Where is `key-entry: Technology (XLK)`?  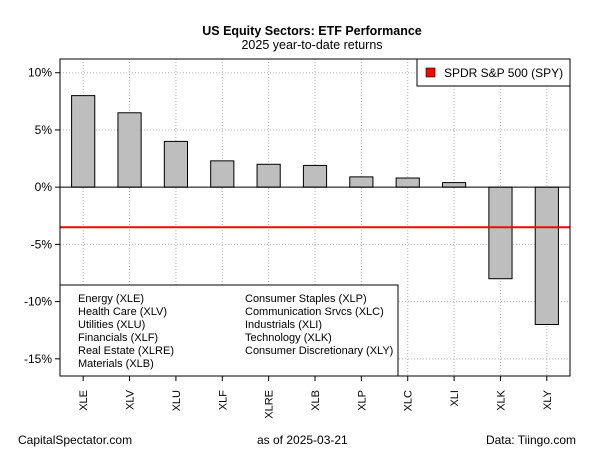
key-entry: Technology (XLK) is located at coordinates (288, 338).